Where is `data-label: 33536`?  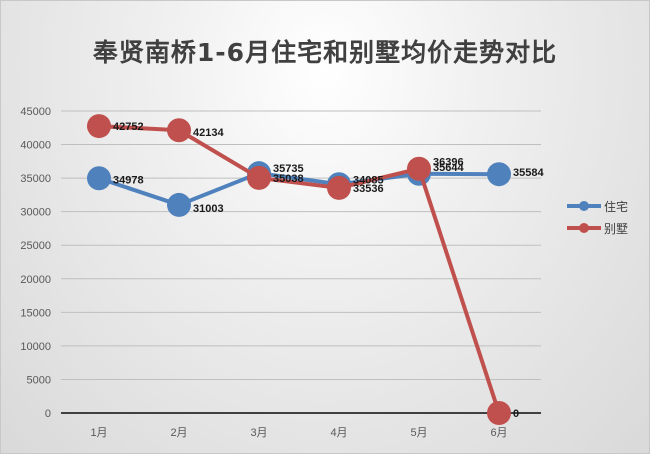 data-label: 33536 is located at coordinates (368, 189).